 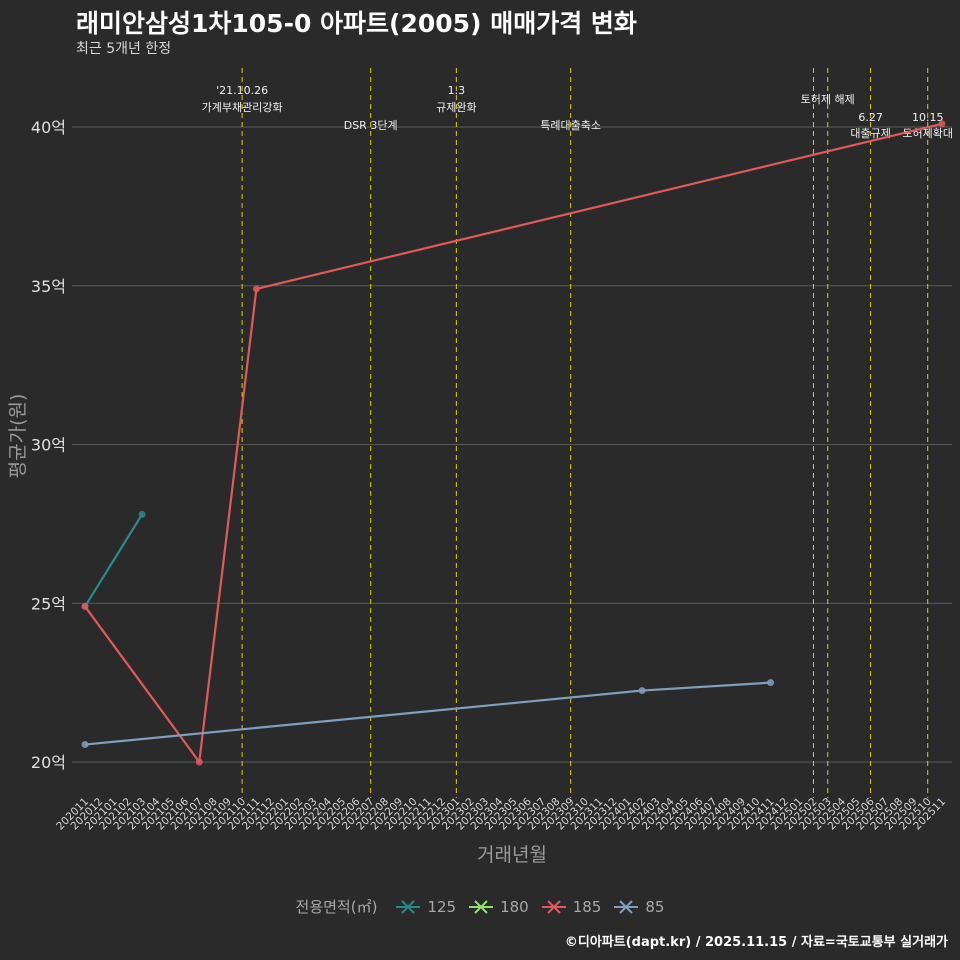 I want to click on y-tick-label: 30억, so click(x=48, y=445).